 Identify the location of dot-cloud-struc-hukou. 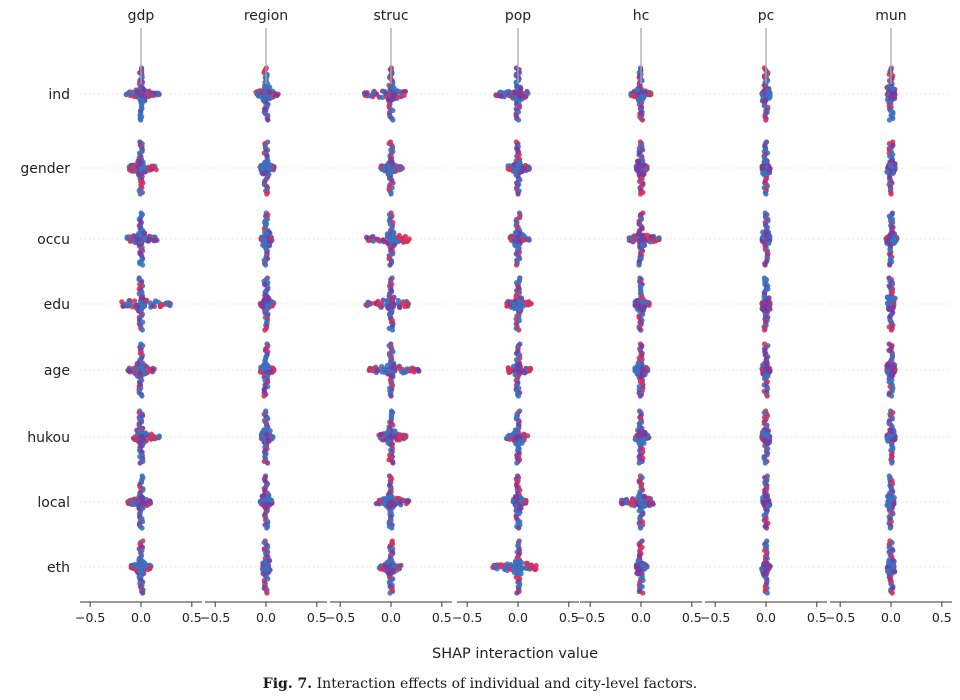
(392, 437).